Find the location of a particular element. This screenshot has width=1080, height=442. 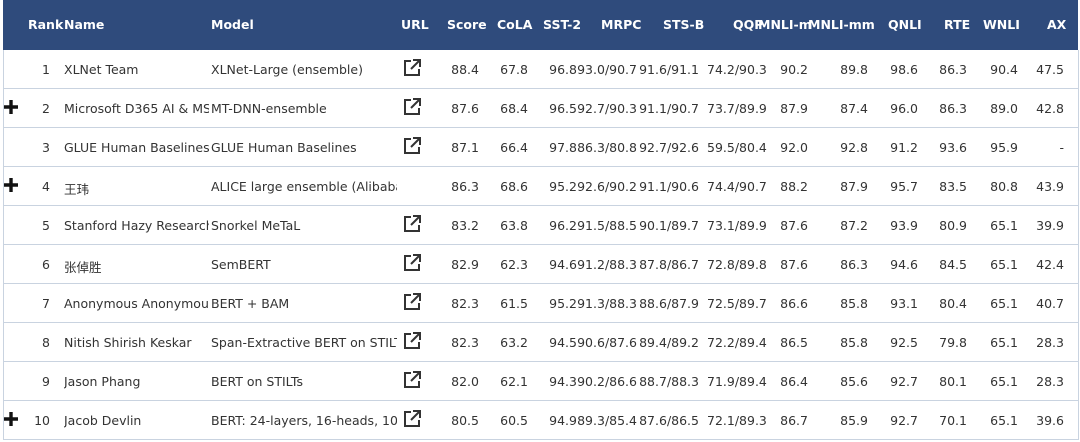

cell: Jacob Devlin is located at coordinates (103, 420).